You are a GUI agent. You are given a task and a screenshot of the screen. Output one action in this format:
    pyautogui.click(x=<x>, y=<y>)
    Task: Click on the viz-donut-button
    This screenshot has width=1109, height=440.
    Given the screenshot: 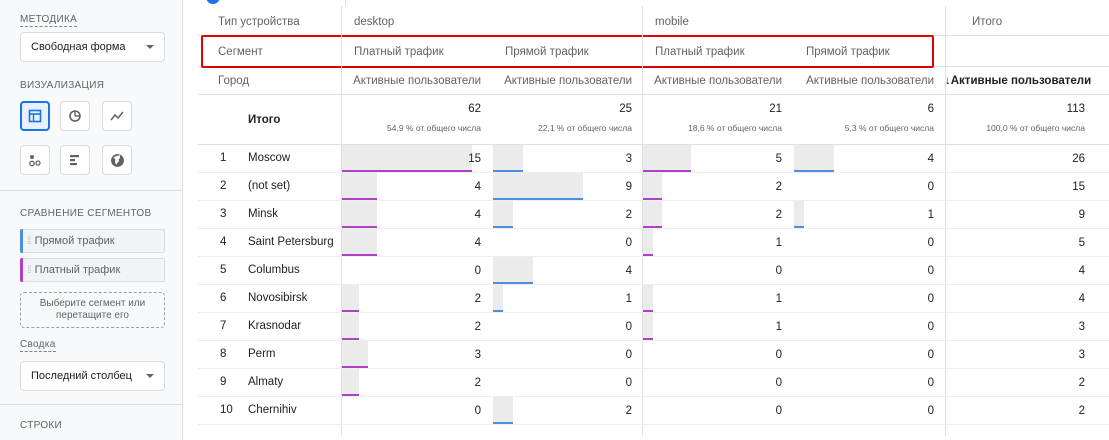 What is the action you would take?
    pyautogui.click(x=75, y=116)
    